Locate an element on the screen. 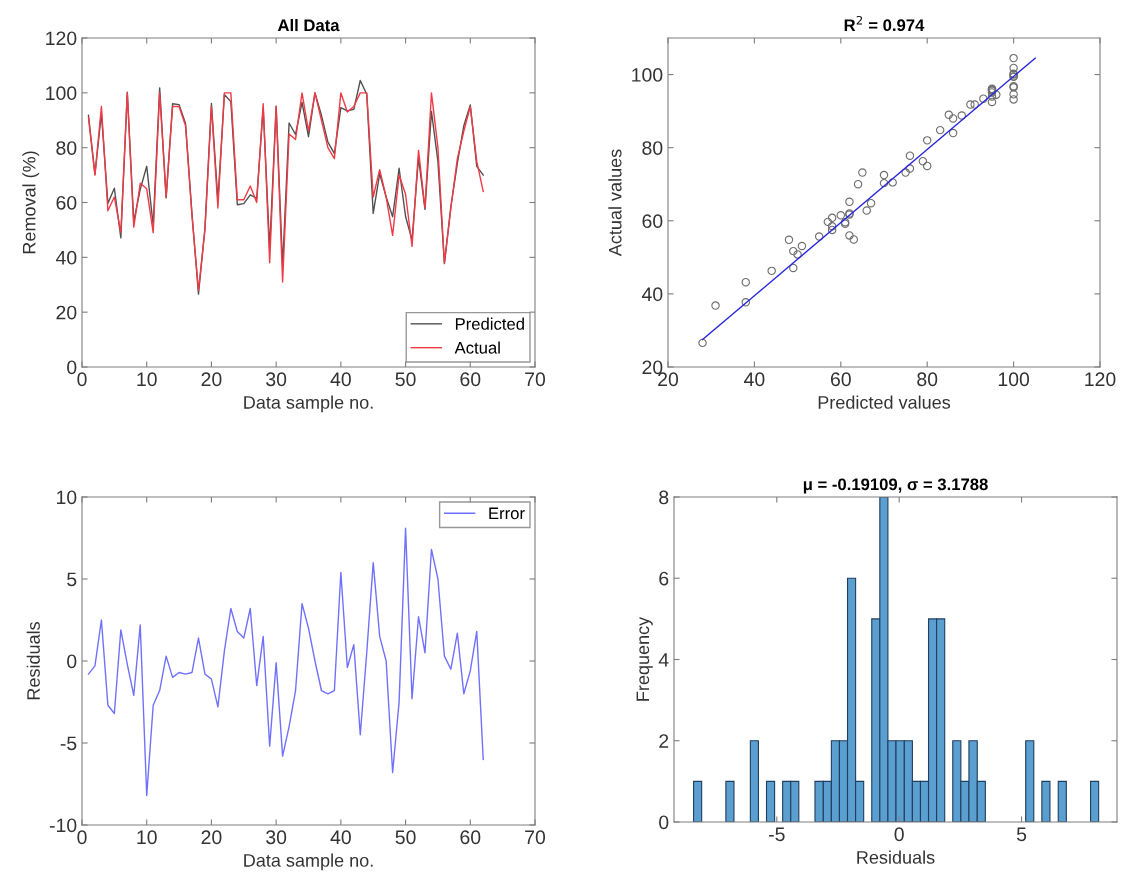 The height and width of the screenshot is (886, 1146). chart-title: μ = -0.19109, σ = 3.1788 is located at coordinates (895, 486).